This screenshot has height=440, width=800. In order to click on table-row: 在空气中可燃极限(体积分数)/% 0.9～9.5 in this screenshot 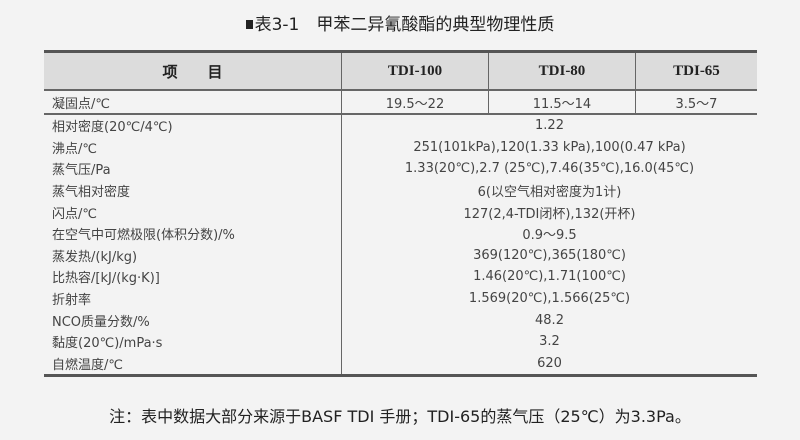, I will do `click(400, 233)`.